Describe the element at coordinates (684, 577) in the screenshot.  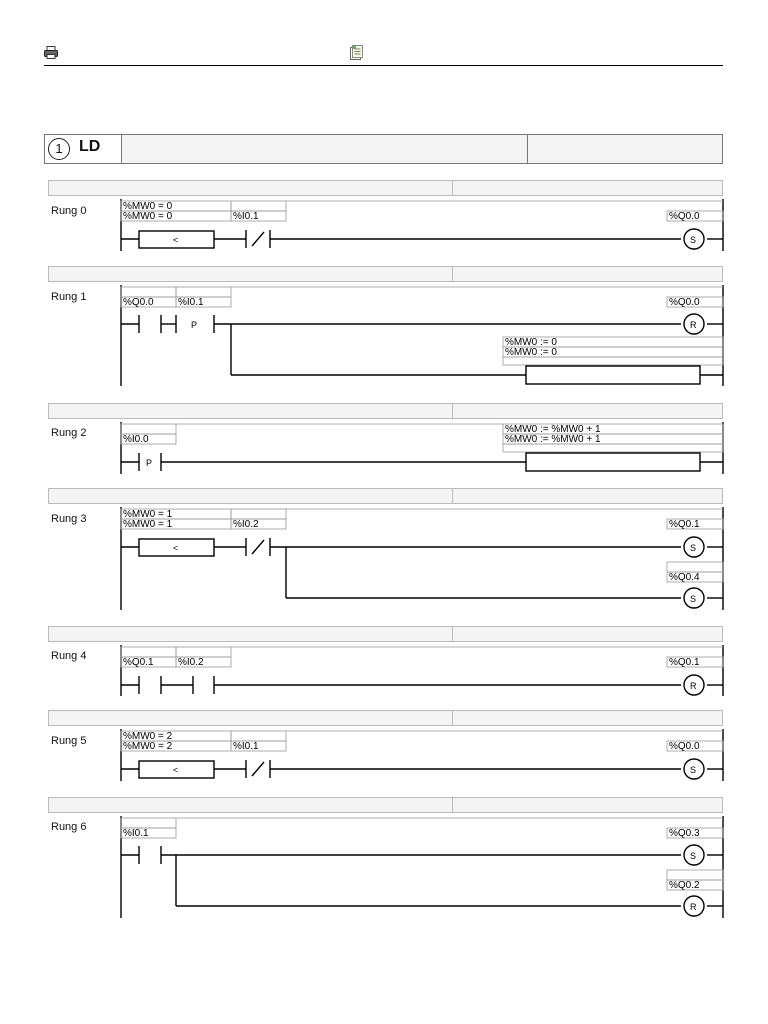
I see `coil-label: %Q0.4` at that location.